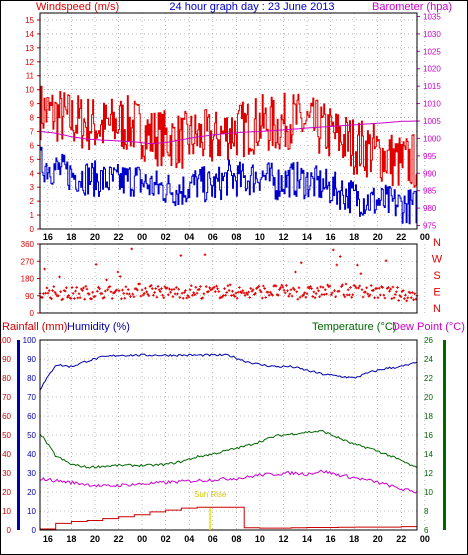 The width and height of the screenshot is (468, 555). I want to click on panel2-left-ticks: 0 90 180 270 360, so click(30, 279).